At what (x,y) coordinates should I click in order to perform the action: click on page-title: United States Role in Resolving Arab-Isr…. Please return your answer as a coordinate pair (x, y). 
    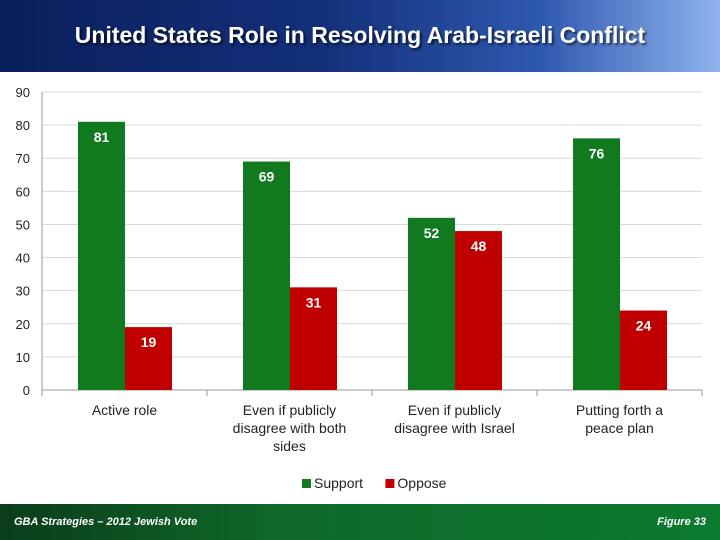
    Looking at the image, I should click on (360, 35).